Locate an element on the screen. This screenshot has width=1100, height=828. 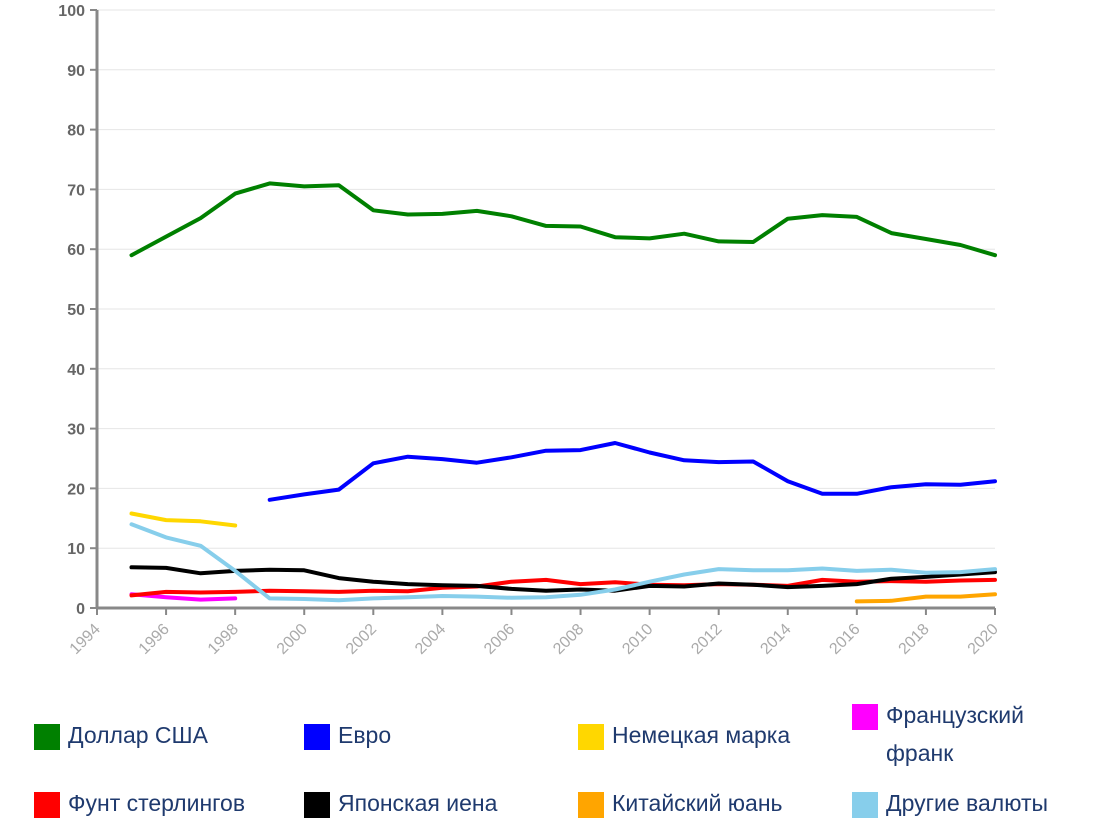
x-tick-label-2016: 2016 is located at coordinates (844, 639).